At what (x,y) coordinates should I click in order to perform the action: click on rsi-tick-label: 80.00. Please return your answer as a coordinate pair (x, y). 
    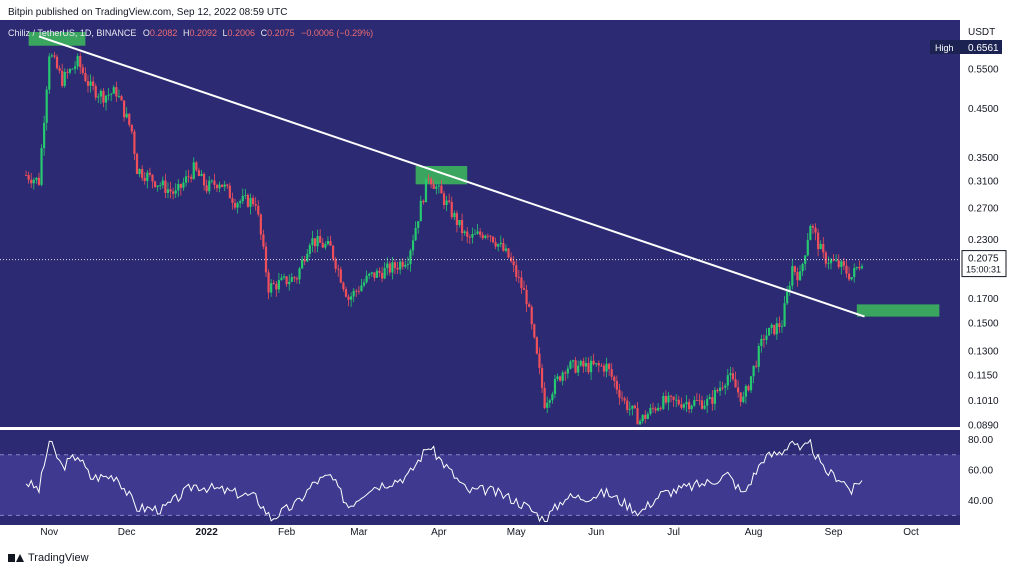
    Looking at the image, I should click on (980, 440).